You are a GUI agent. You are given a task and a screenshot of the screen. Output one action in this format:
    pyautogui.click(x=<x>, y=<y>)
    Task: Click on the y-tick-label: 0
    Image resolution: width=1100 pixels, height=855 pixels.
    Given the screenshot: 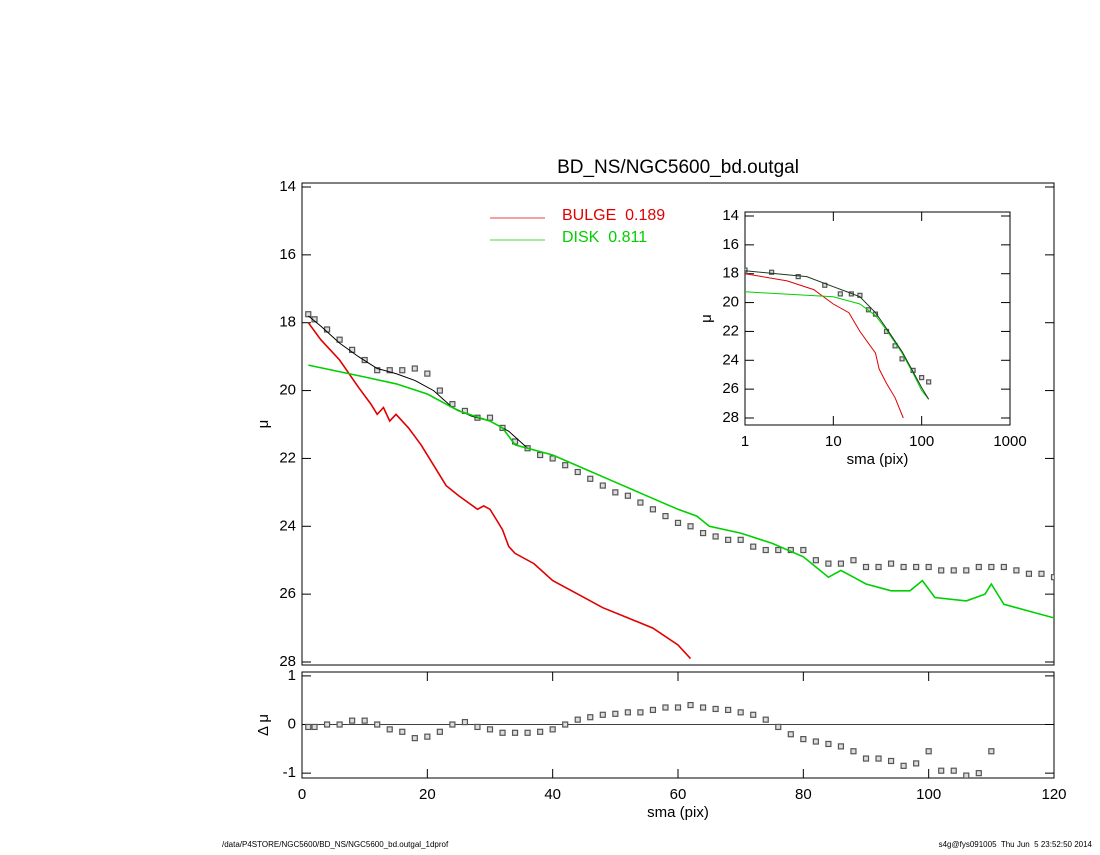 What is the action you would take?
    pyautogui.click(x=292, y=723)
    